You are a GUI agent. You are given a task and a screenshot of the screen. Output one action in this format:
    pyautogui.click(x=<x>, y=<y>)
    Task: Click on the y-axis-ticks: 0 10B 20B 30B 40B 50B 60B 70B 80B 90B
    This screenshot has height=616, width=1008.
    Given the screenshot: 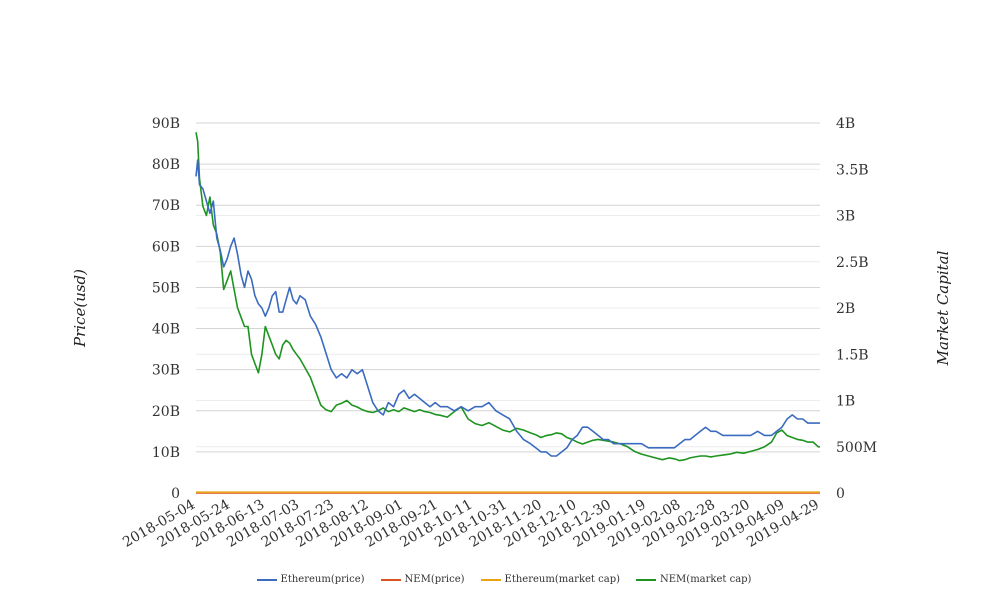 What is the action you would take?
    pyautogui.click(x=166, y=309)
    